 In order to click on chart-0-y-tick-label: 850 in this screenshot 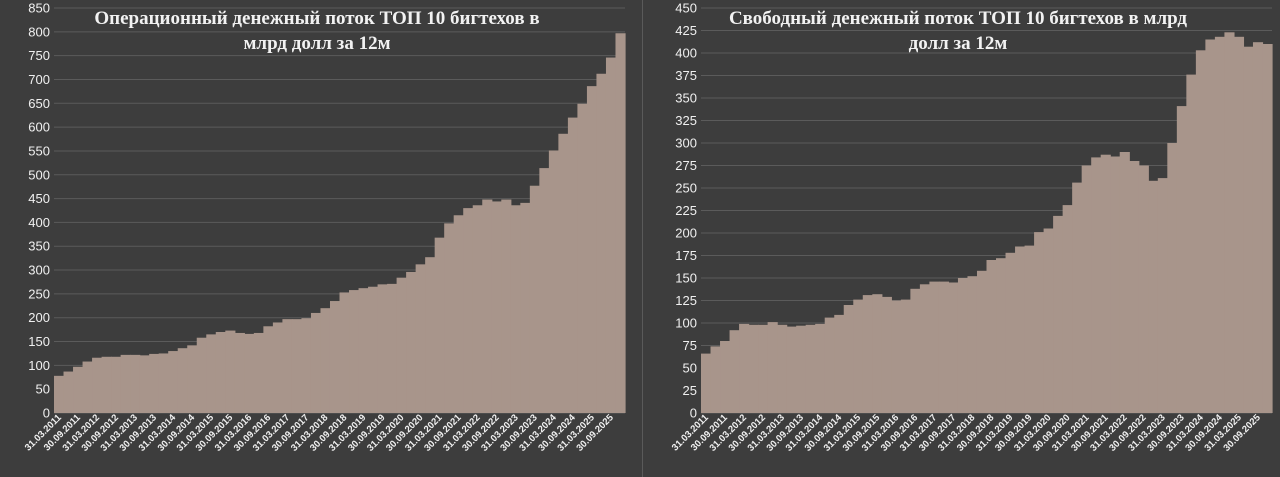, I will do `click(39, 8)`.